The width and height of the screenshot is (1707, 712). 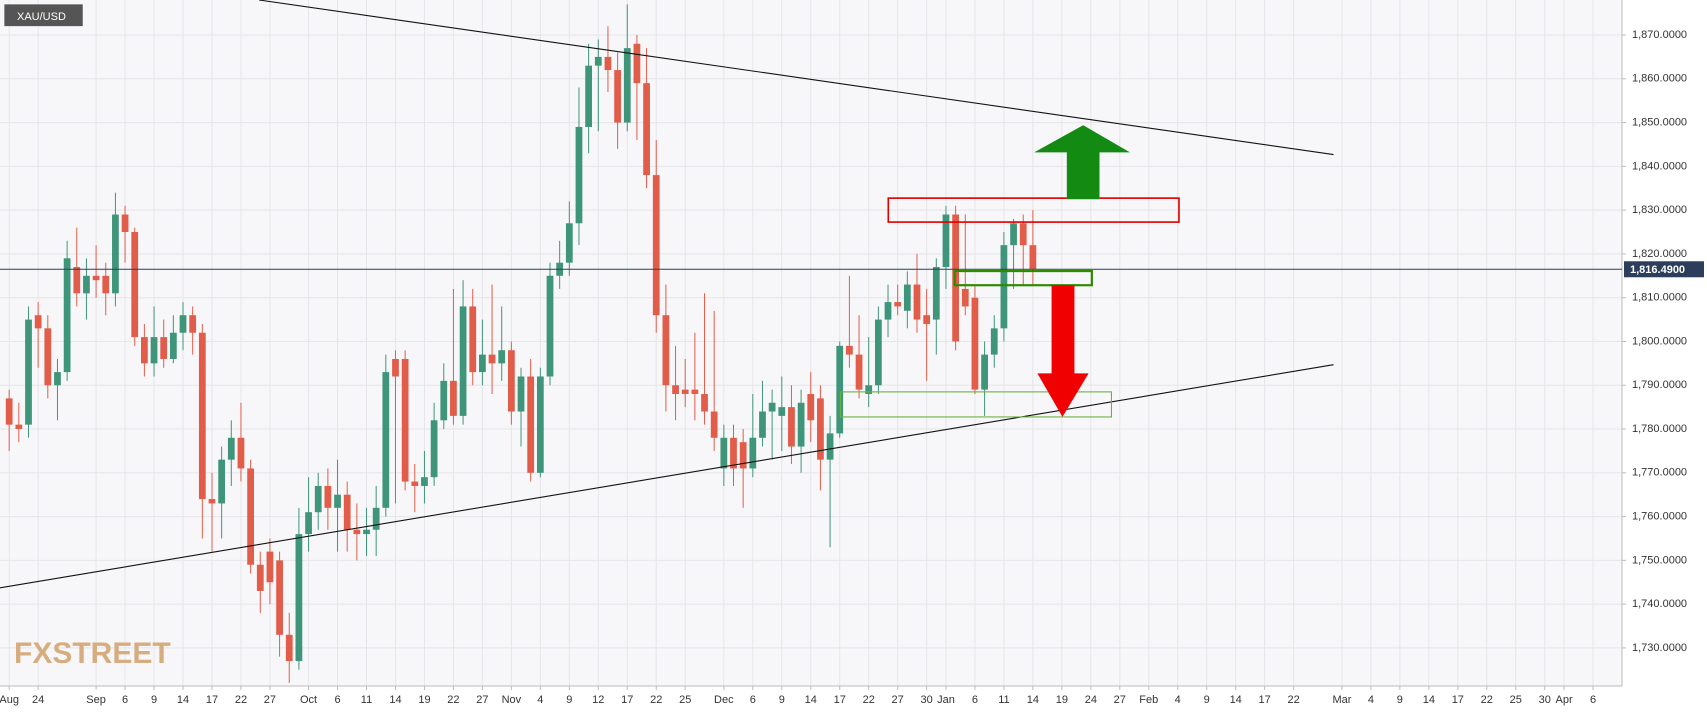 I want to click on y-tick-label: 1,780.0000, so click(x=1659, y=429).